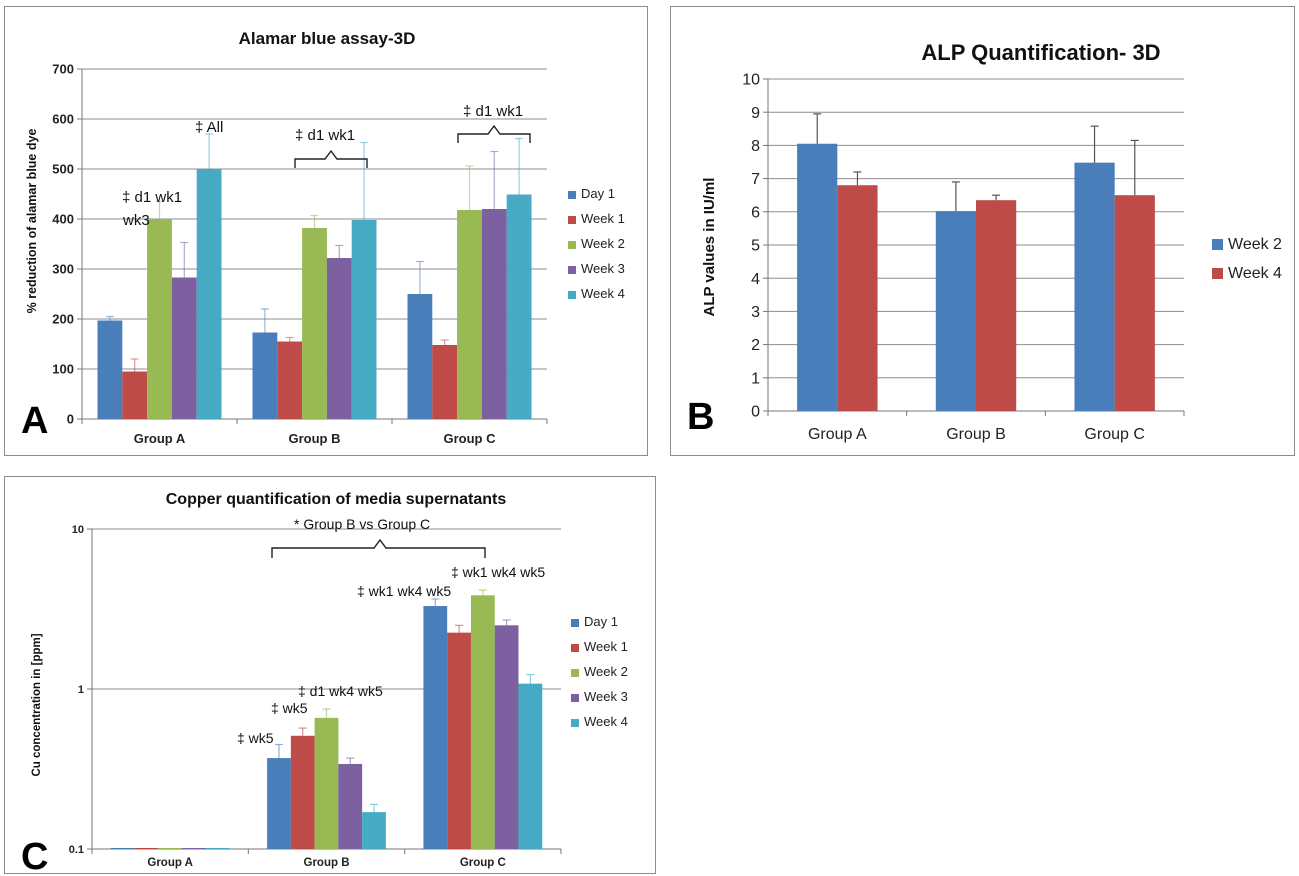 The width and height of the screenshot is (1299, 876). Describe the element at coordinates (34, 856) in the screenshot. I see `panel-letter-c: C` at that location.